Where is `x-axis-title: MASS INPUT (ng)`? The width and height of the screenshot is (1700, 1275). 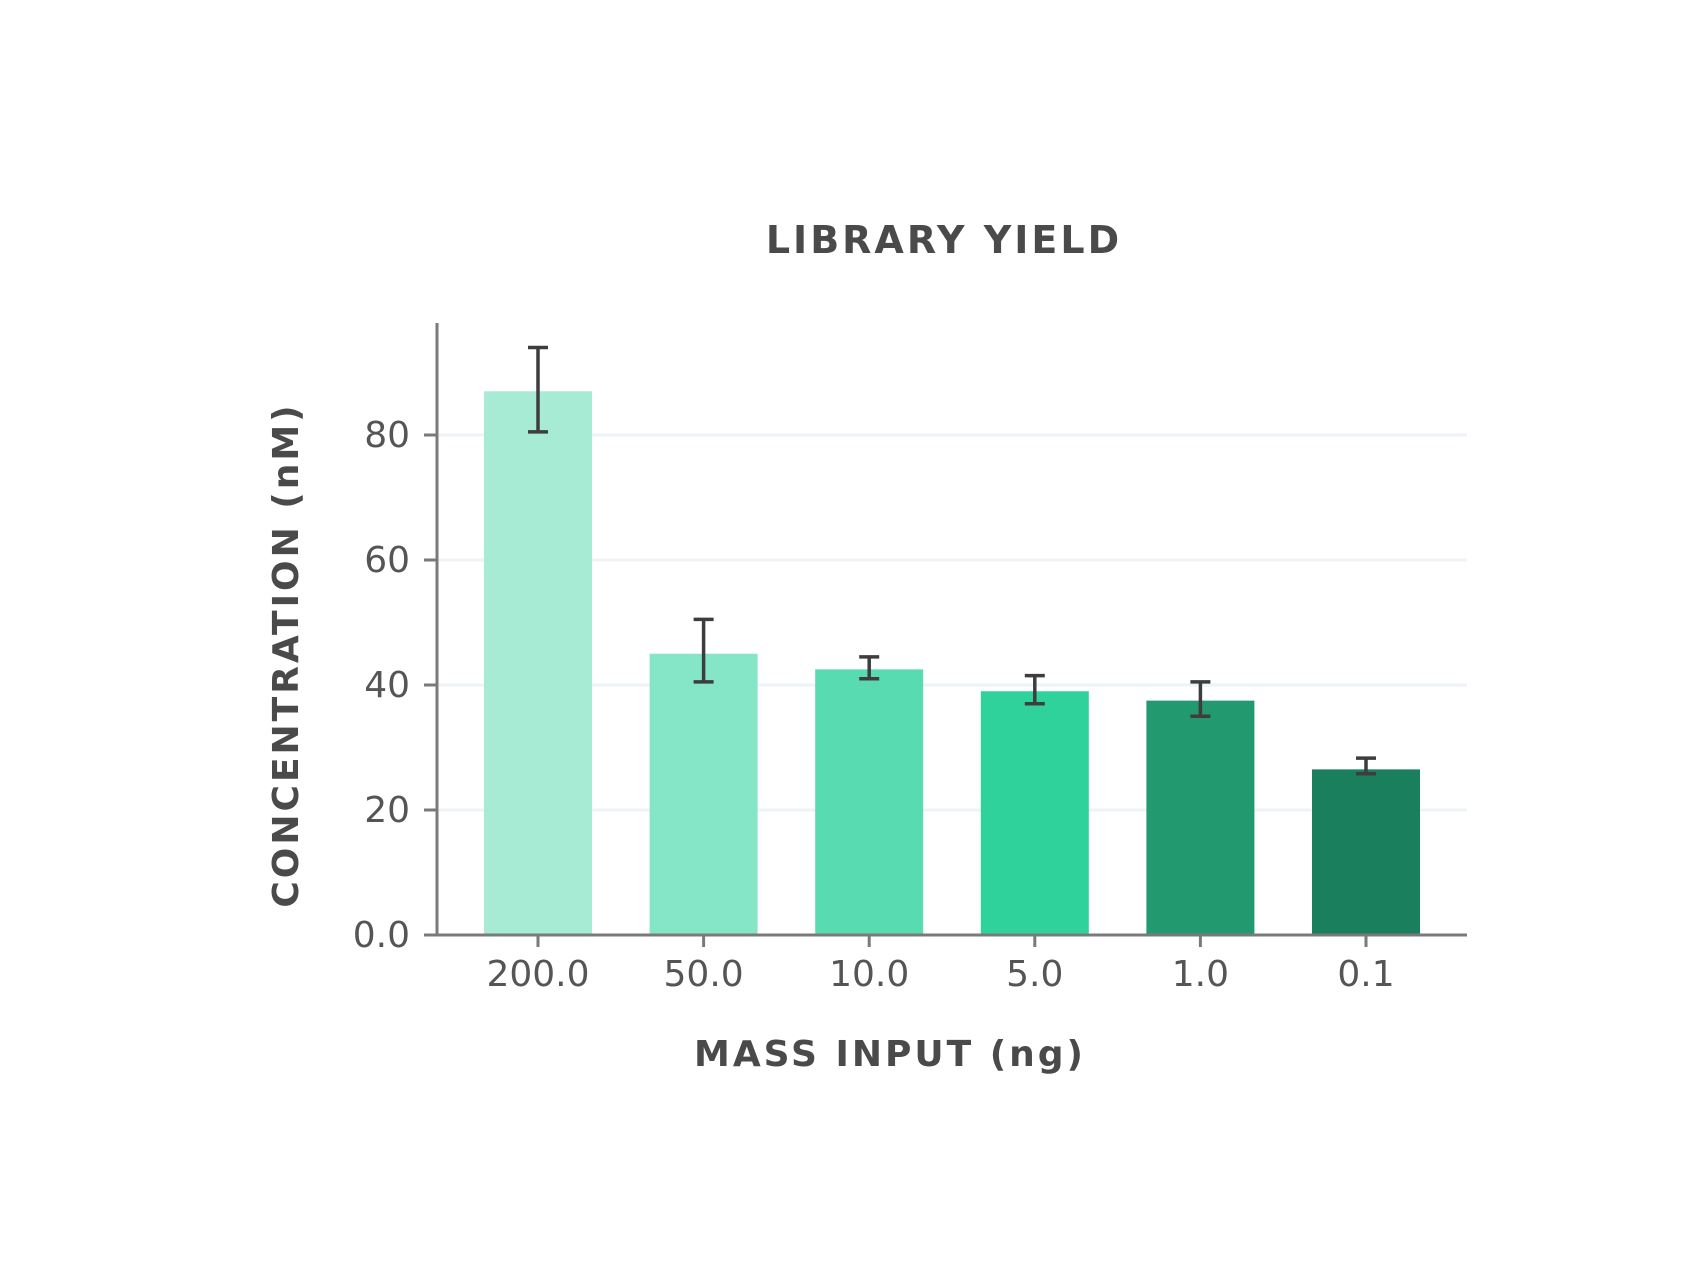 x-axis-title: MASS INPUT (ng) is located at coordinates (890, 1054).